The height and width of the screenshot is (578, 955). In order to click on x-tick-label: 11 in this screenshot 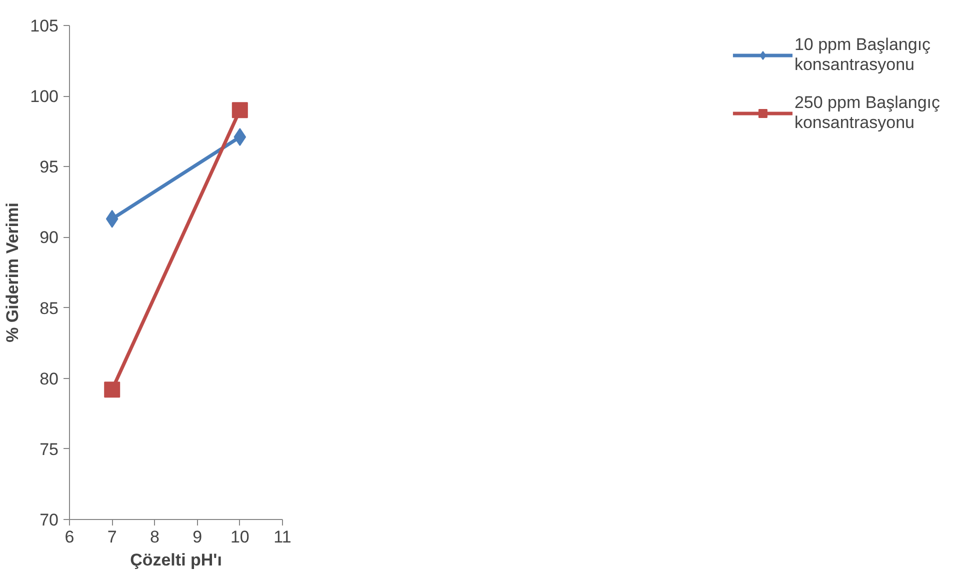, I will do `click(283, 537)`.